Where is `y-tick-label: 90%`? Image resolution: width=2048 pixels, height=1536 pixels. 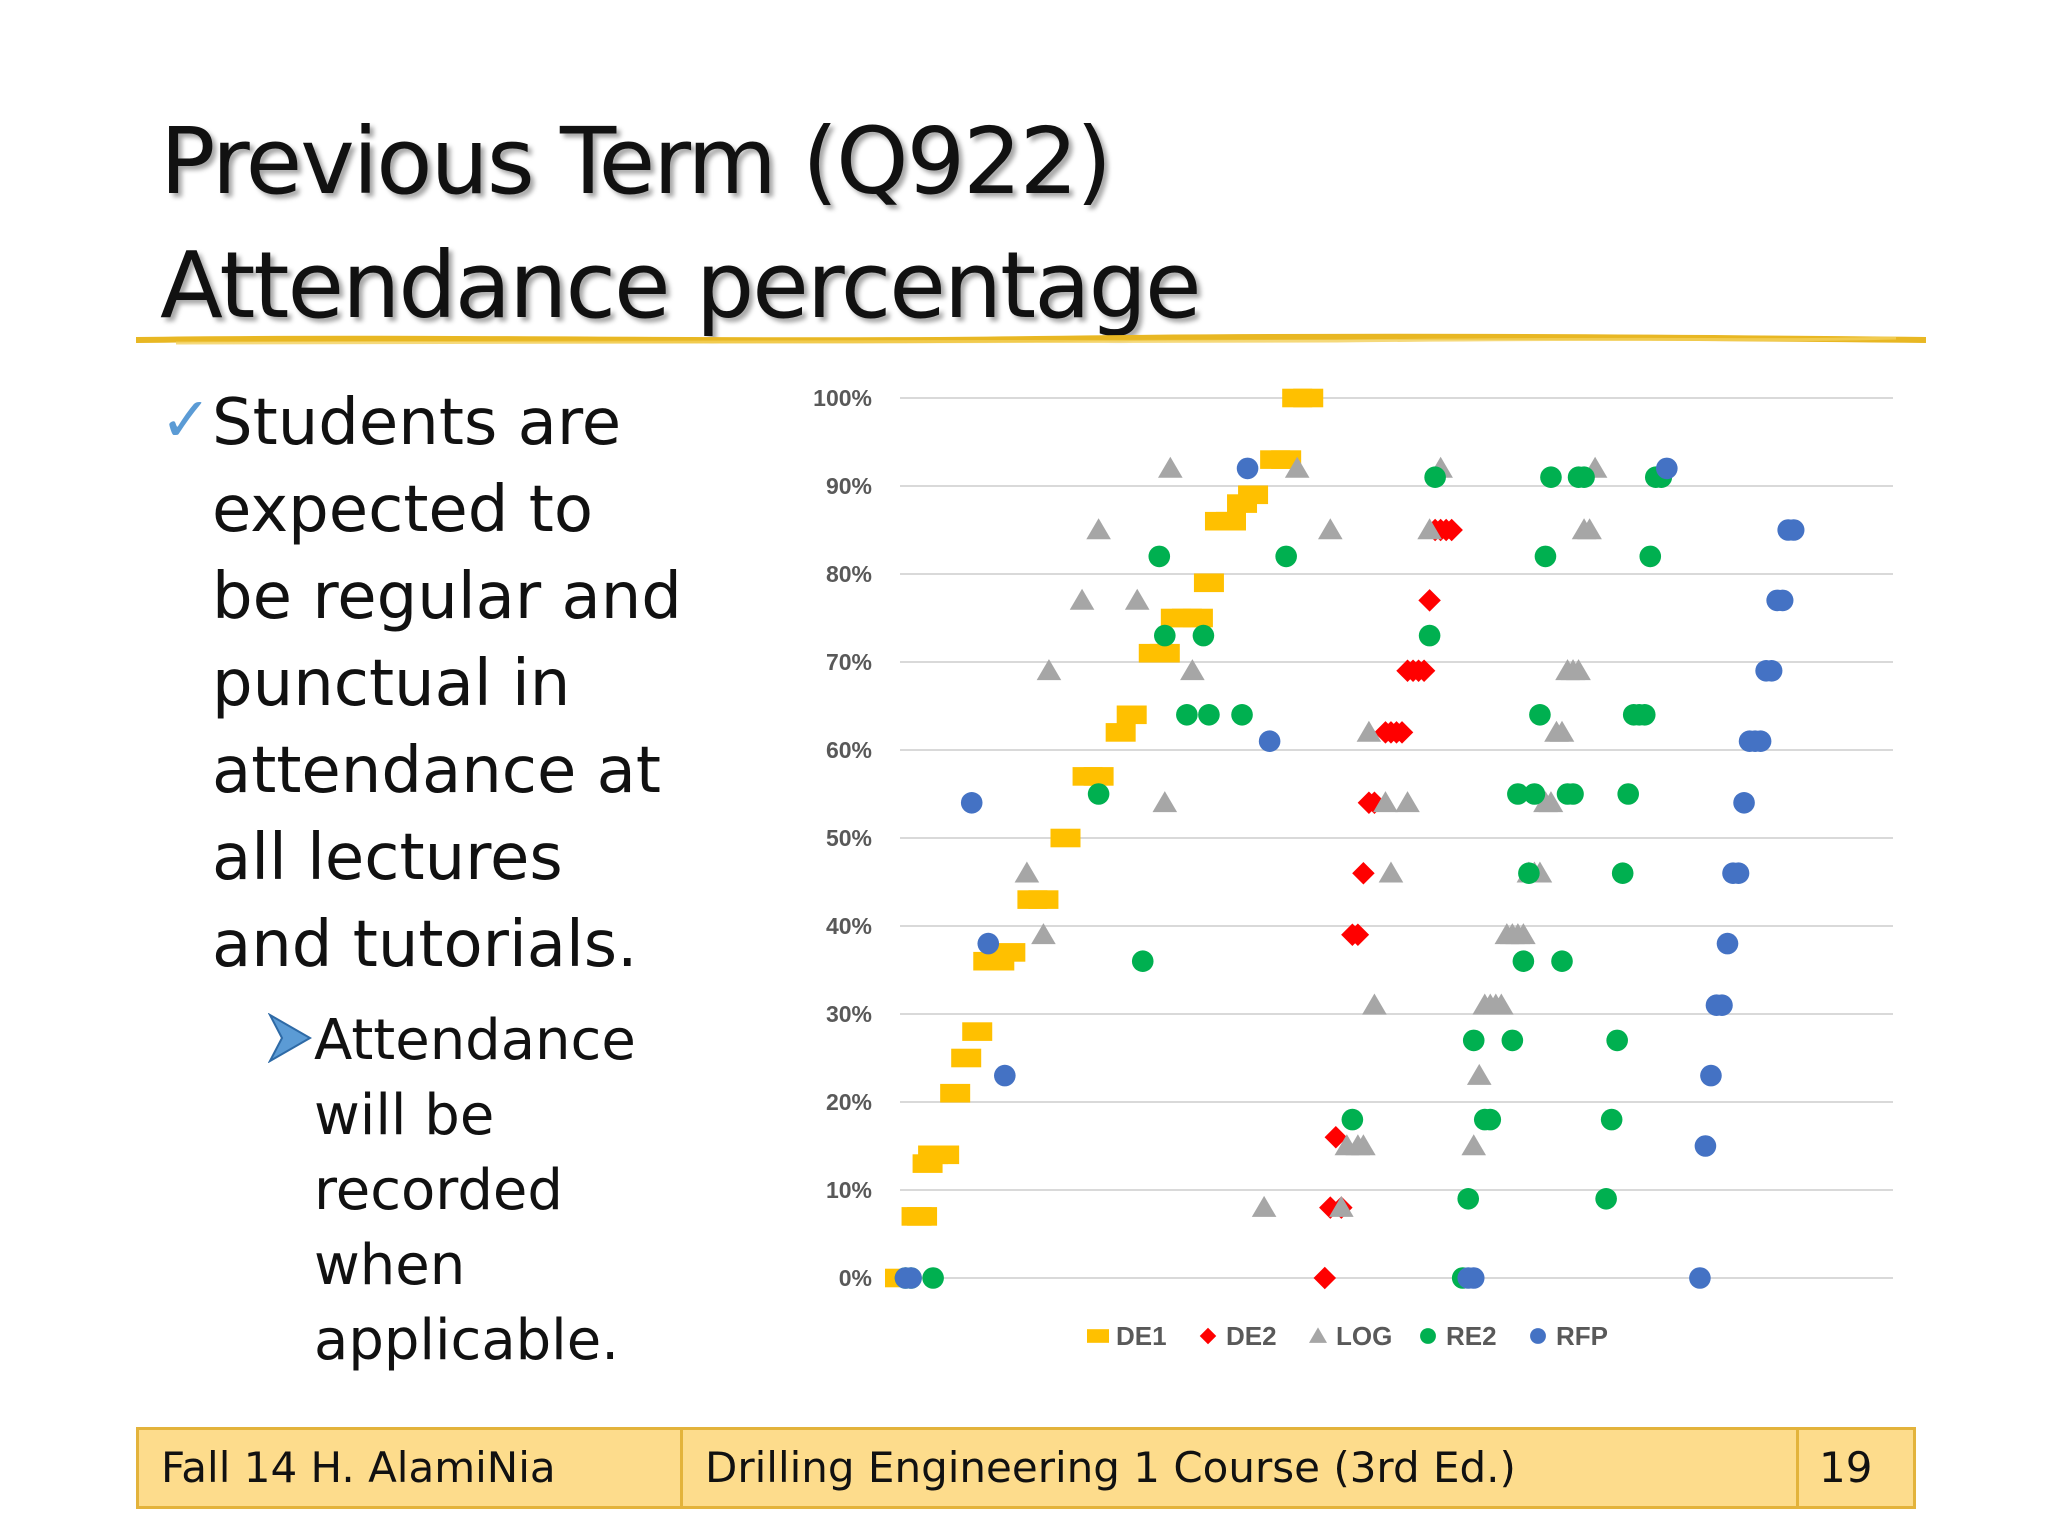 y-tick-label: 90% is located at coordinates (849, 486).